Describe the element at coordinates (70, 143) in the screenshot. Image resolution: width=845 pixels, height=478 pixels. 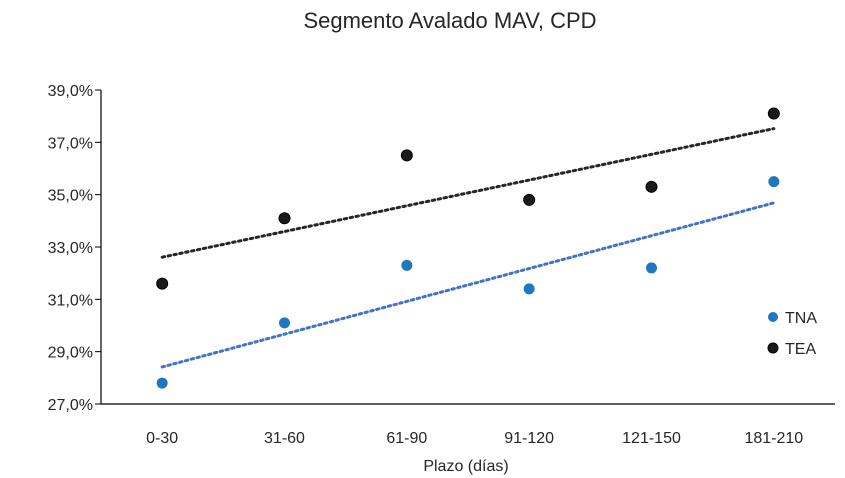
I see `y-tick-label: 37,0%` at that location.